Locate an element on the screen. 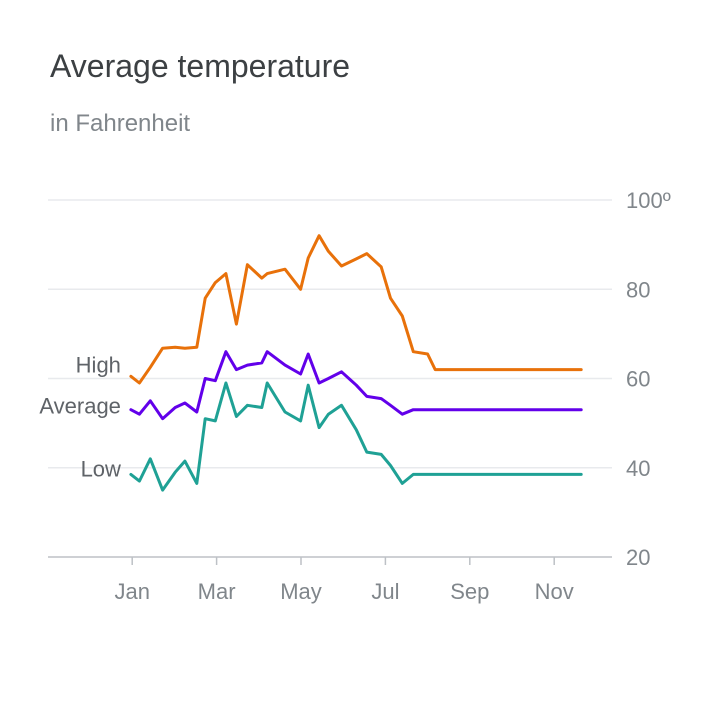 This screenshot has width=720, height=716. x-tick-label: Sep is located at coordinates (469, 591).